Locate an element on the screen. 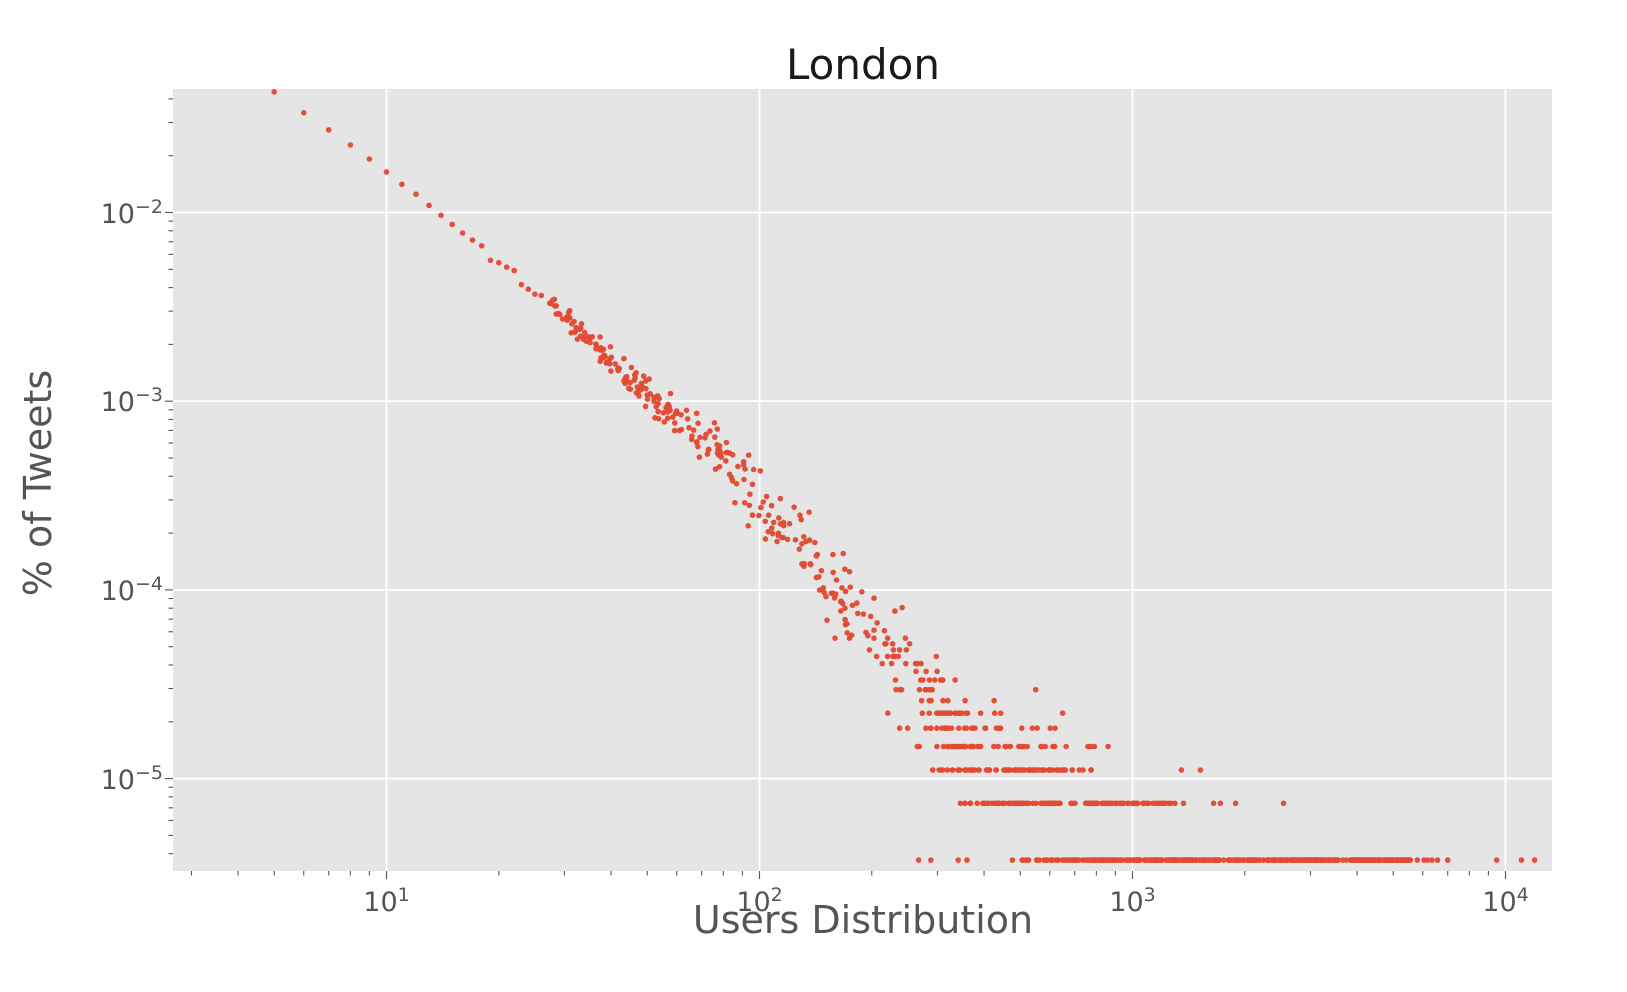 The height and width of the screenshot is (992, 1627). x-tick-label: 101 is located at coordinates (386, 901).